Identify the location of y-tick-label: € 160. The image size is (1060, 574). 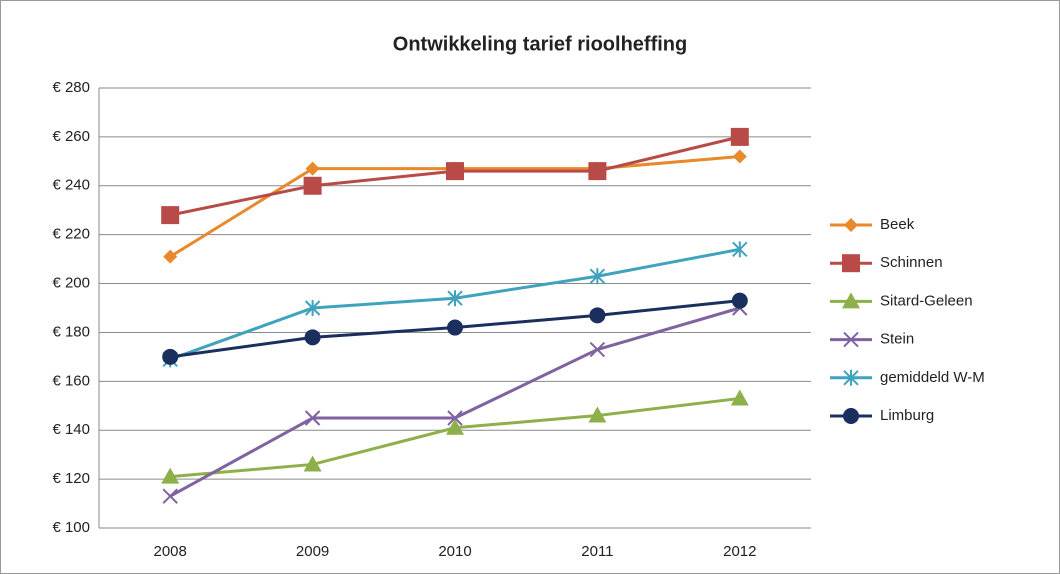
(71, 380).